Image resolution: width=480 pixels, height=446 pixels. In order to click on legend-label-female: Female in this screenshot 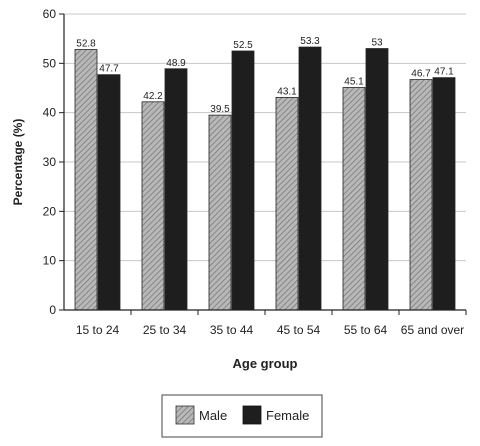, I will do `click(287, 415)`.